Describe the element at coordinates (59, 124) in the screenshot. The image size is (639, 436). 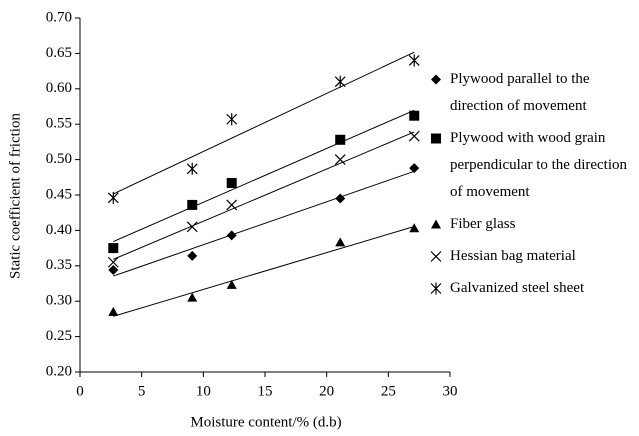
I see `y-tick-label: 0.55` at that location.